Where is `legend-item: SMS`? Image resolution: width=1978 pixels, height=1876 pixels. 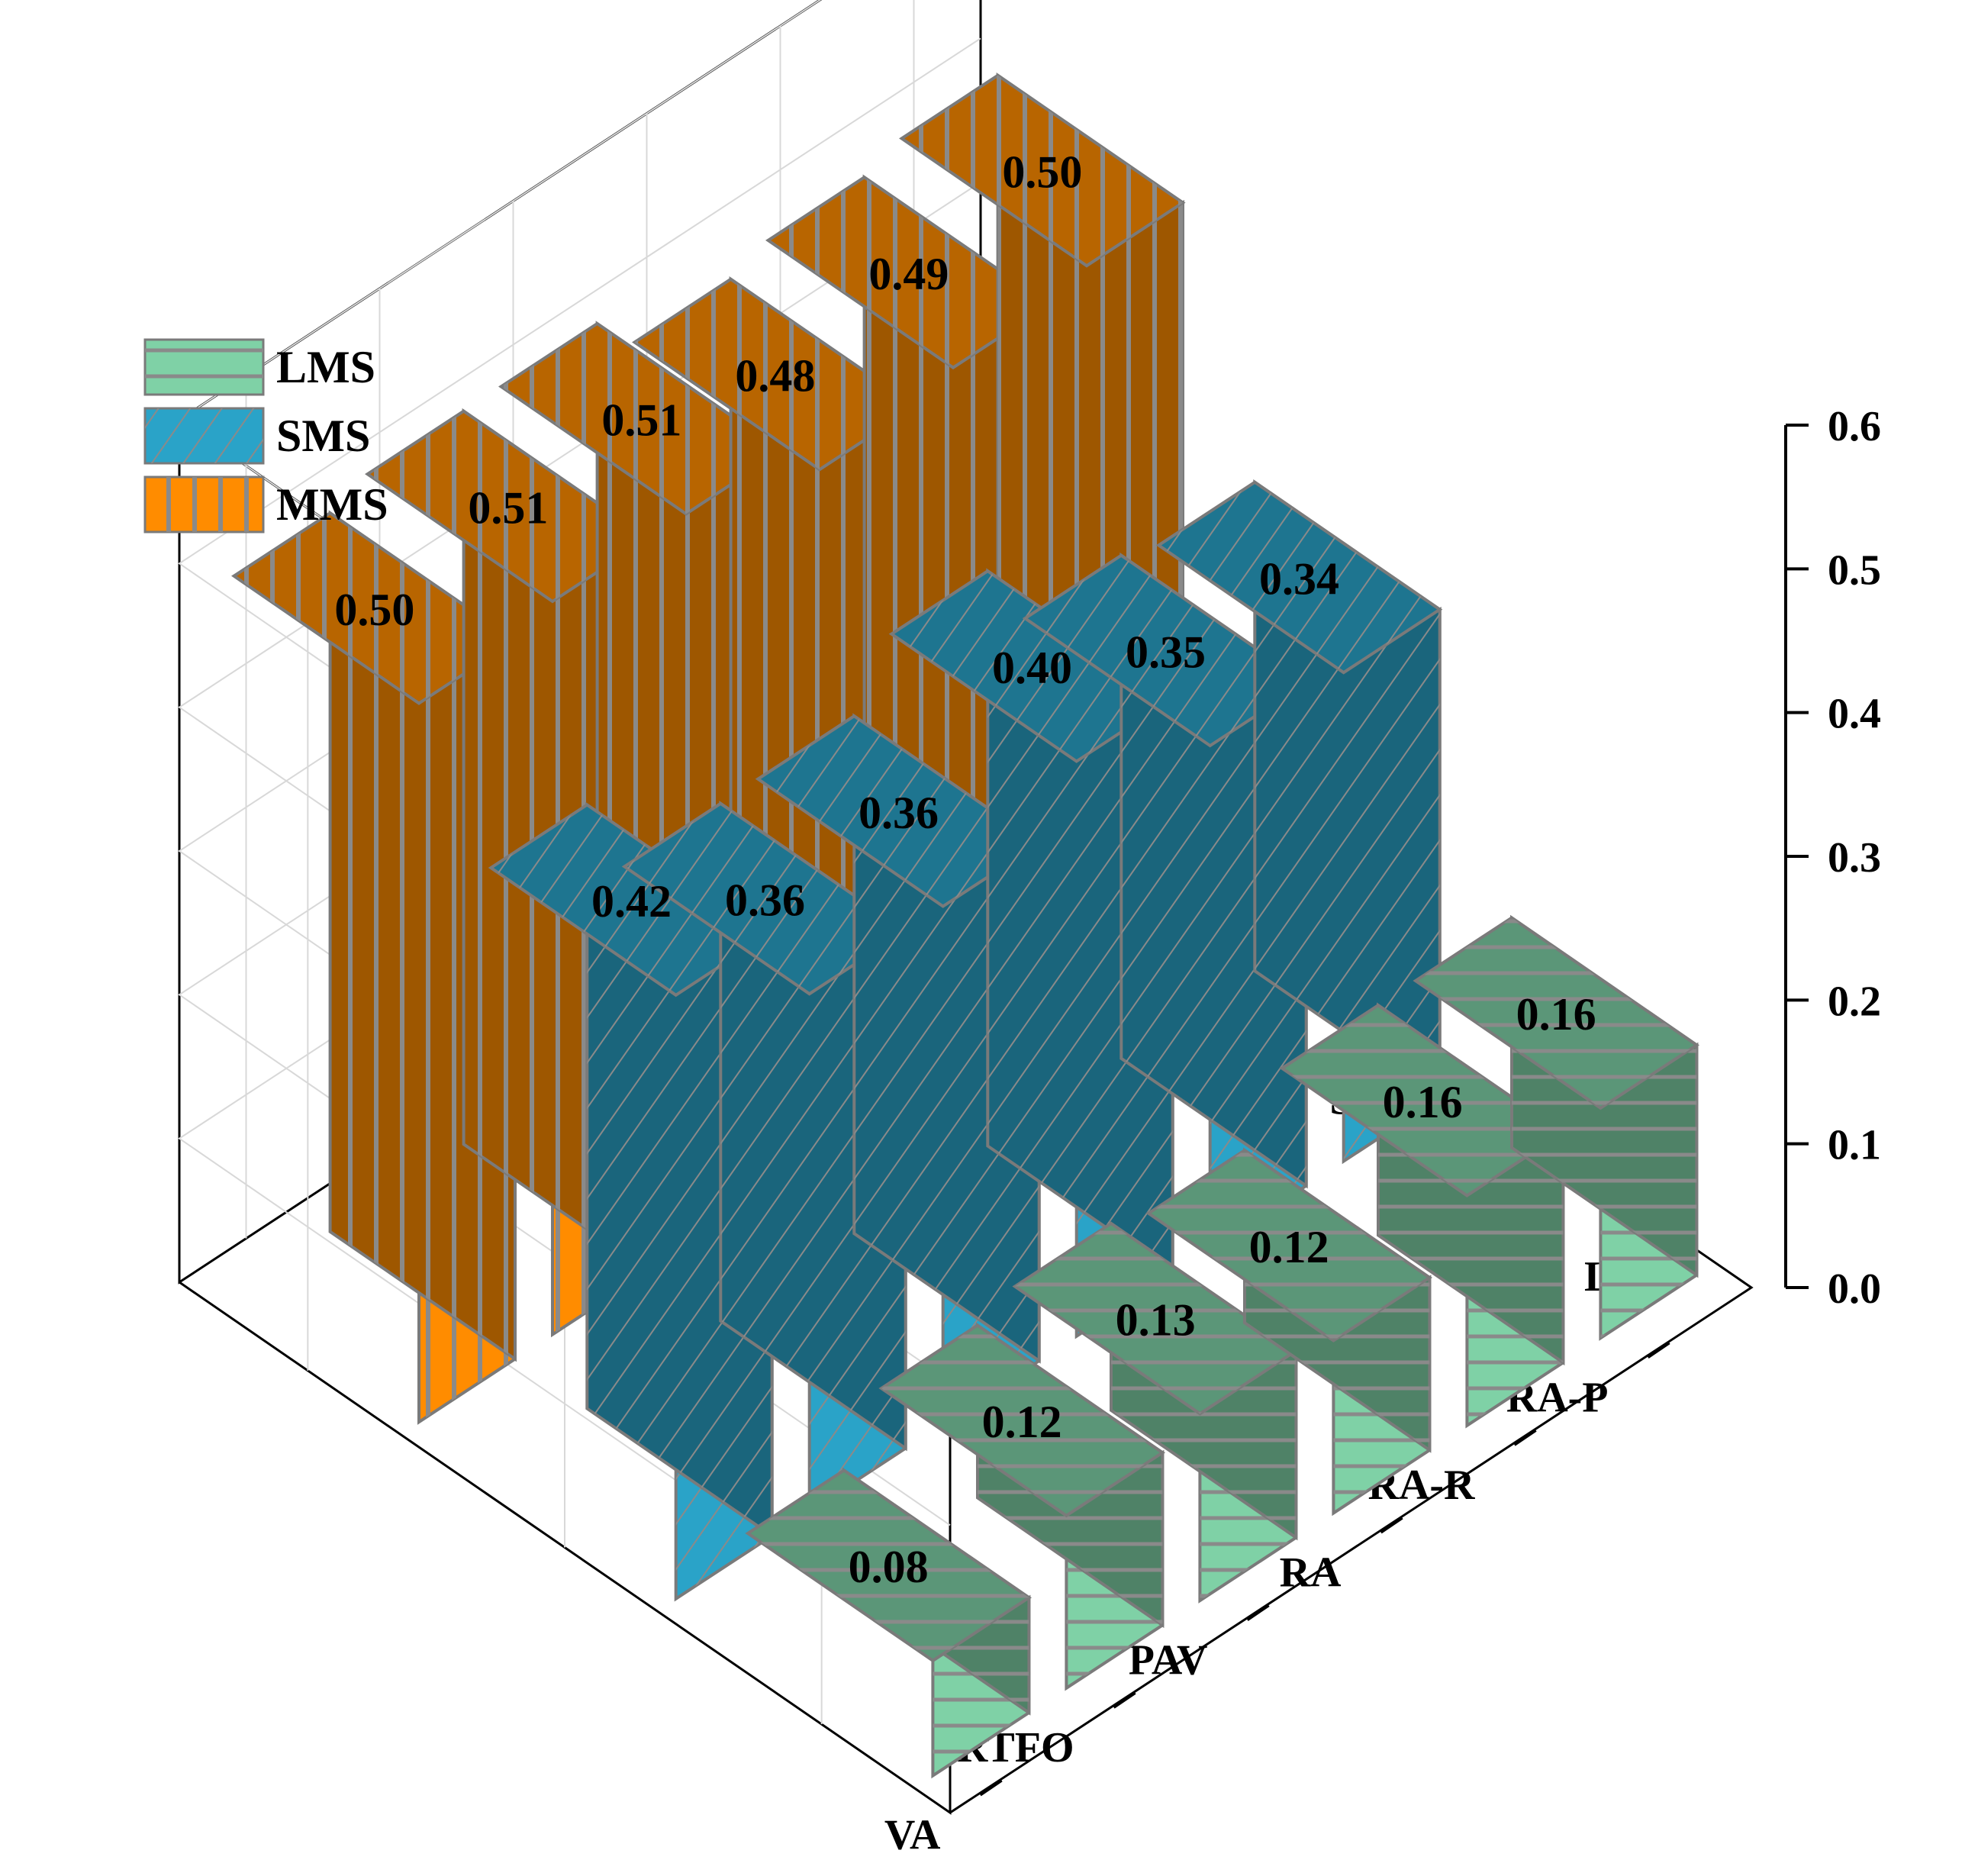 legend-item: SMS is located at coordinates (256, 436).